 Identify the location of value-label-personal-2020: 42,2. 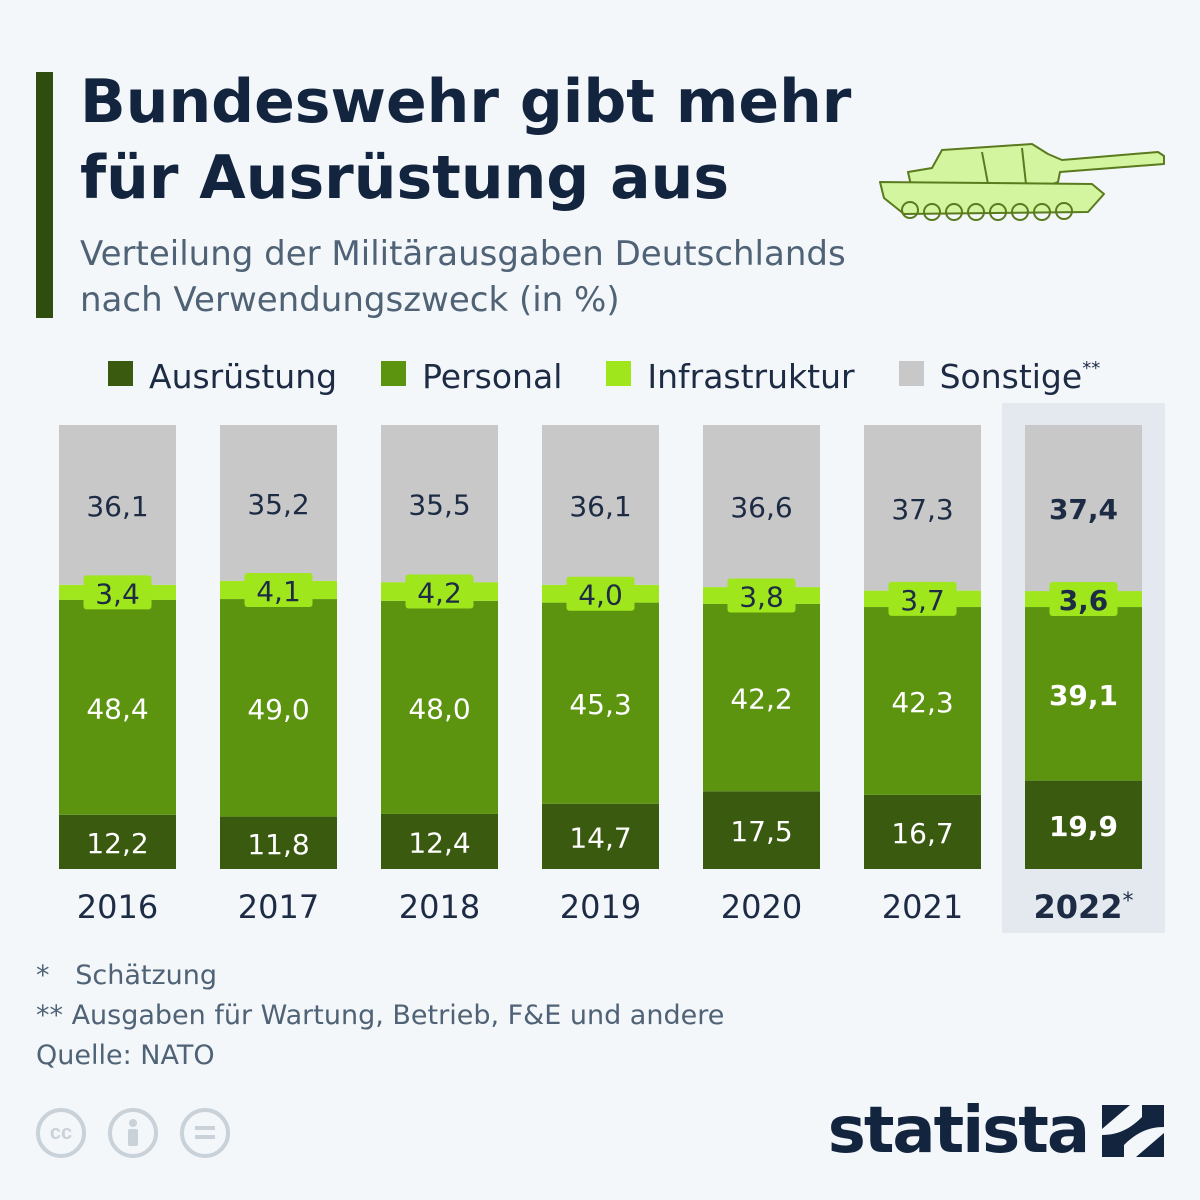
(761, 699).